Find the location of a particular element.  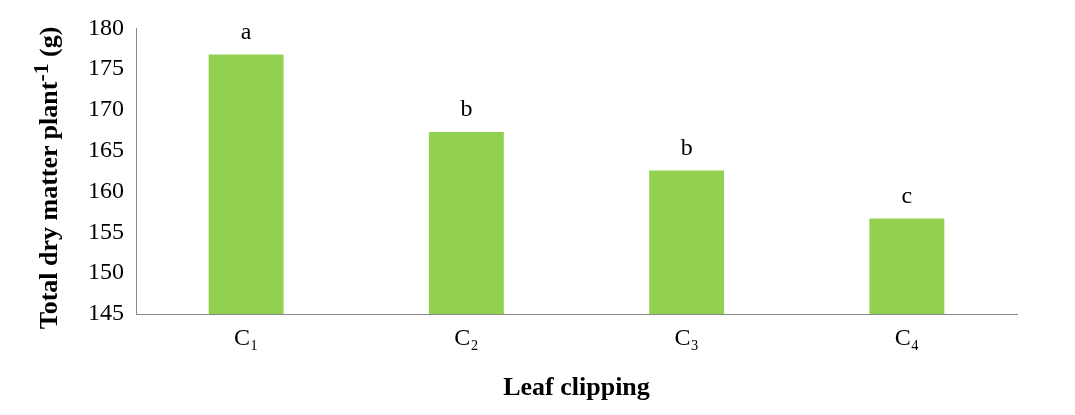

annotation: a is located at coordinates (246, 30).